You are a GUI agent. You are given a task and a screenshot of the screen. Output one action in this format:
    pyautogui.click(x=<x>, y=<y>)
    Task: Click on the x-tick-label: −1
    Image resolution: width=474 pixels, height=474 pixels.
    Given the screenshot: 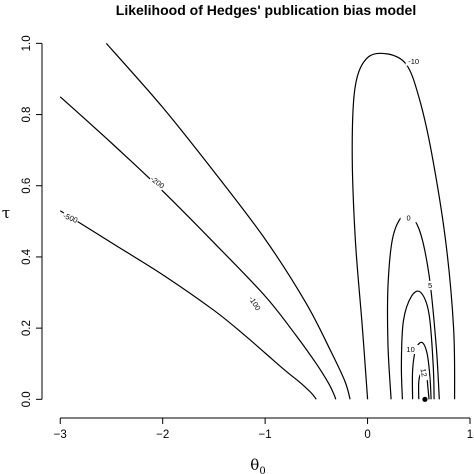 What is the action you would take?
    pyautogui.click(x=265, y=435)
    